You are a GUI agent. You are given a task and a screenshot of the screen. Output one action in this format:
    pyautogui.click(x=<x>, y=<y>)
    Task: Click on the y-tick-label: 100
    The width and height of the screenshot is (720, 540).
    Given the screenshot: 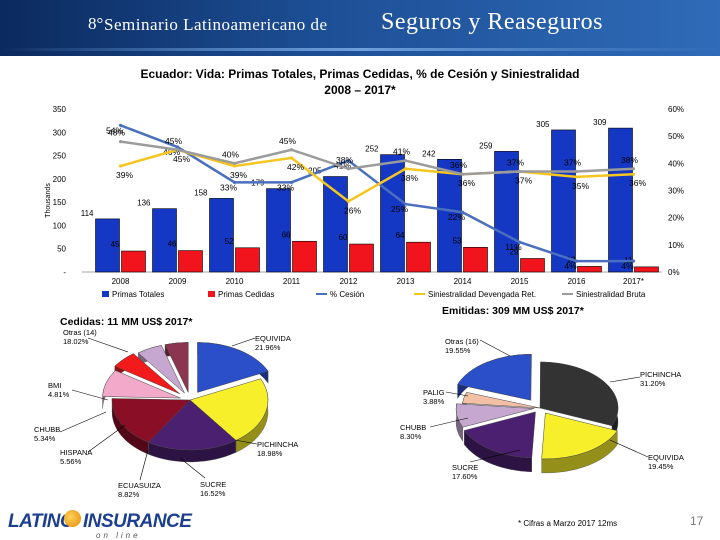 What is the action you would take?
    pyautogui.click(x=60, y=225)
    